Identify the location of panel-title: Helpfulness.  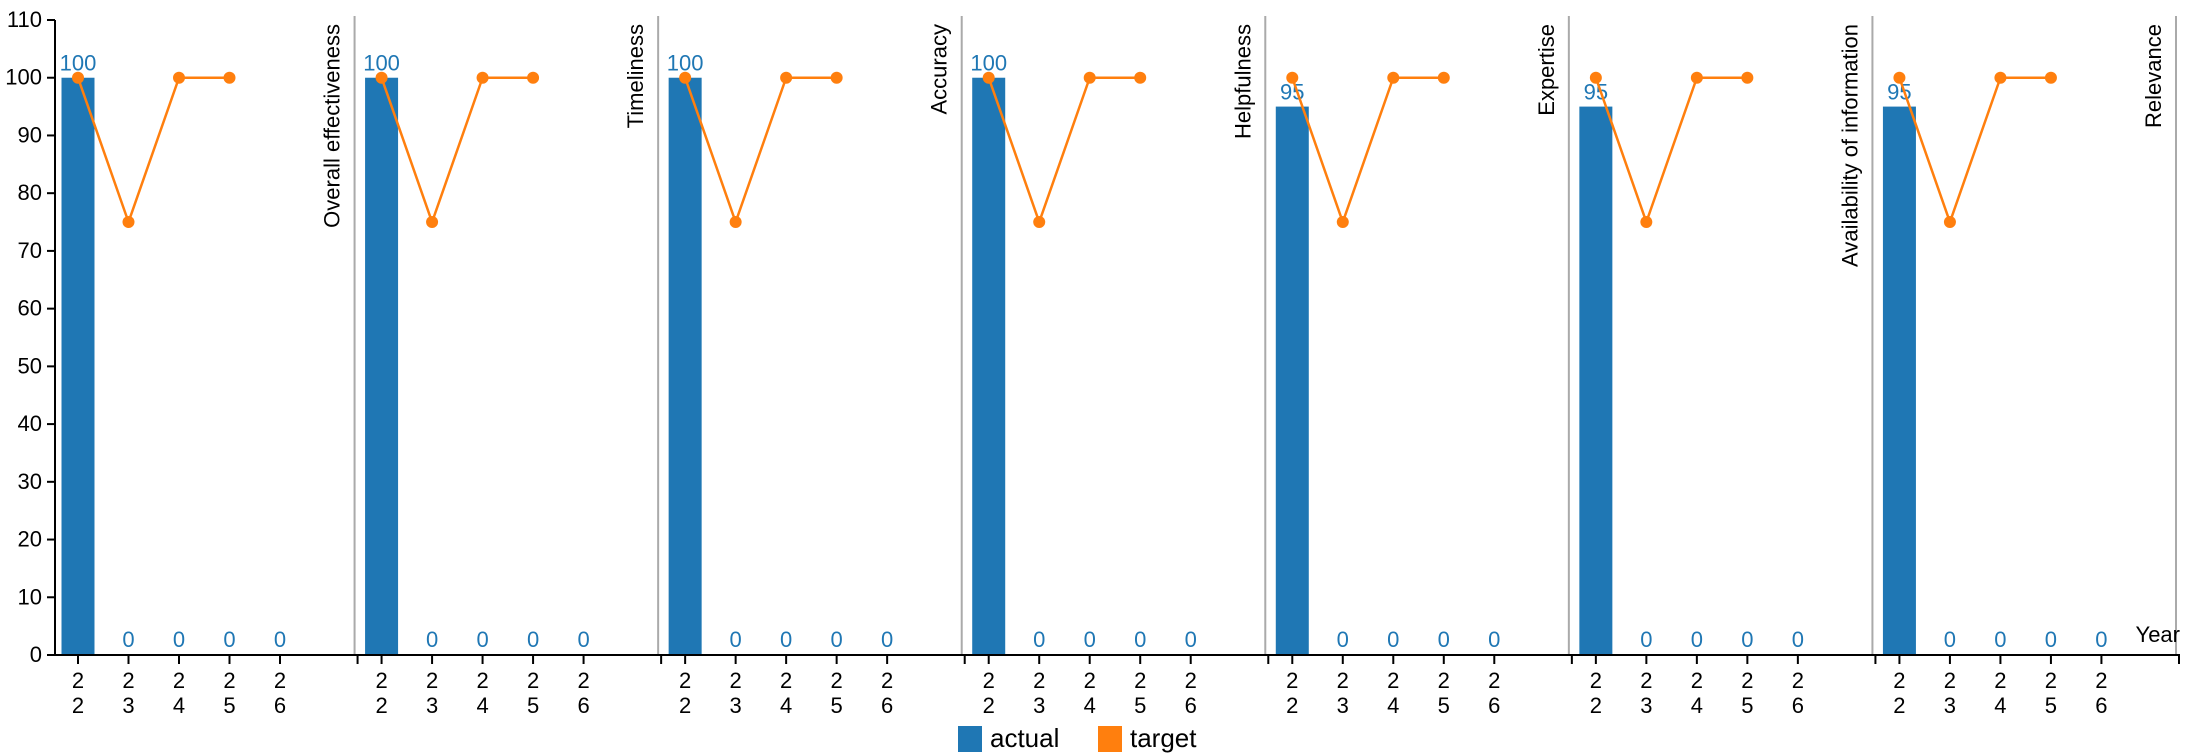
(1242, 81).